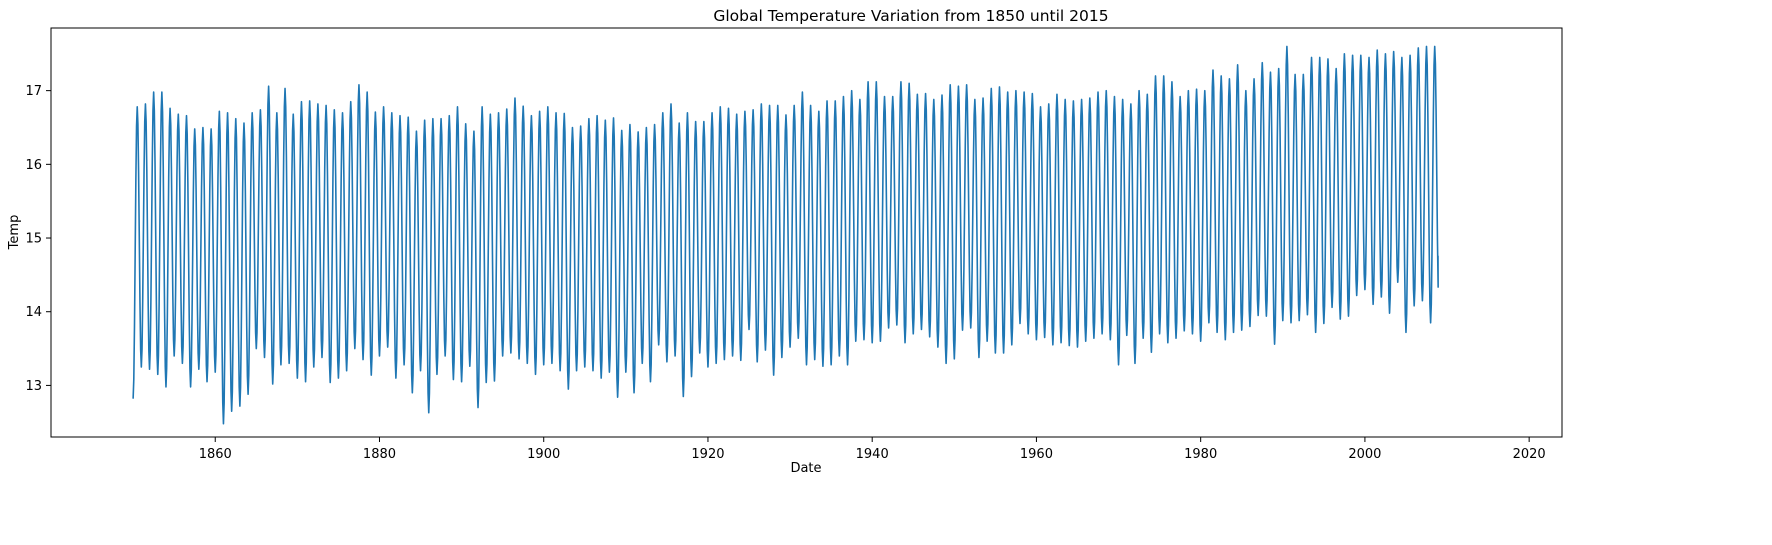  What do you see at coordinates (1364, 454) in the screenshot?
I see `x-tick-label: 2000` at bounding box center [1364, 454].